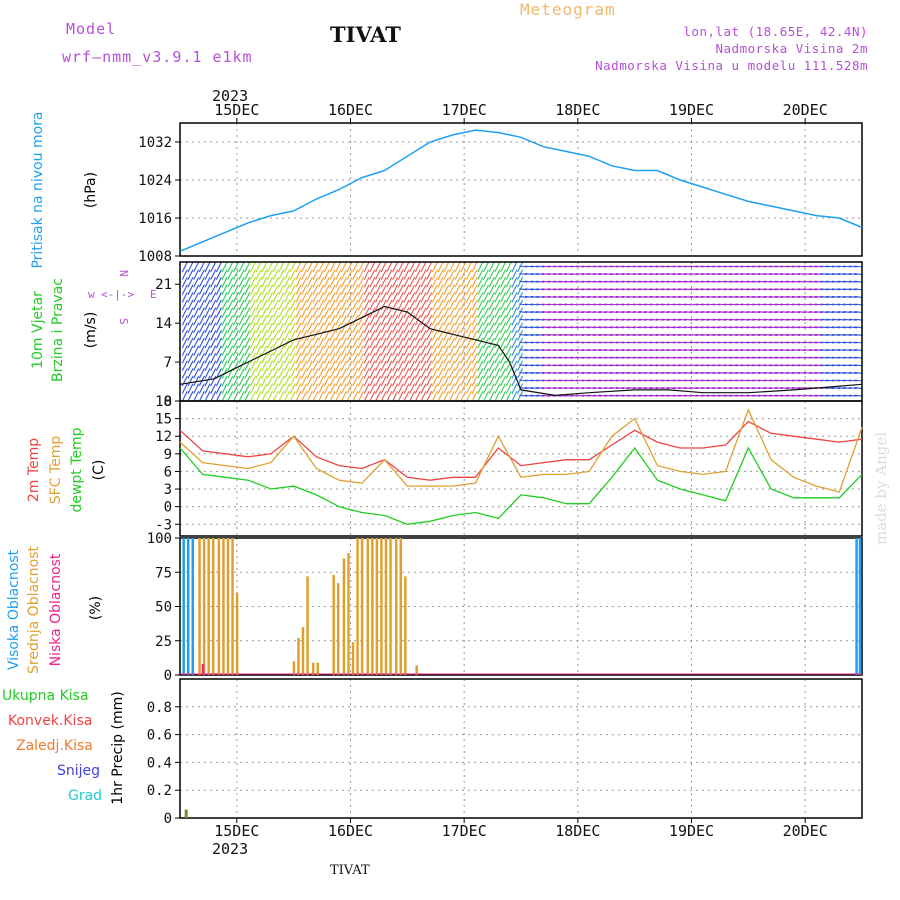 This screenshot has width=900, height=900. Describe the element at coordinates (117, 294) in the screenshot. I see `wind-legend-arrow: <-|->` at that location.